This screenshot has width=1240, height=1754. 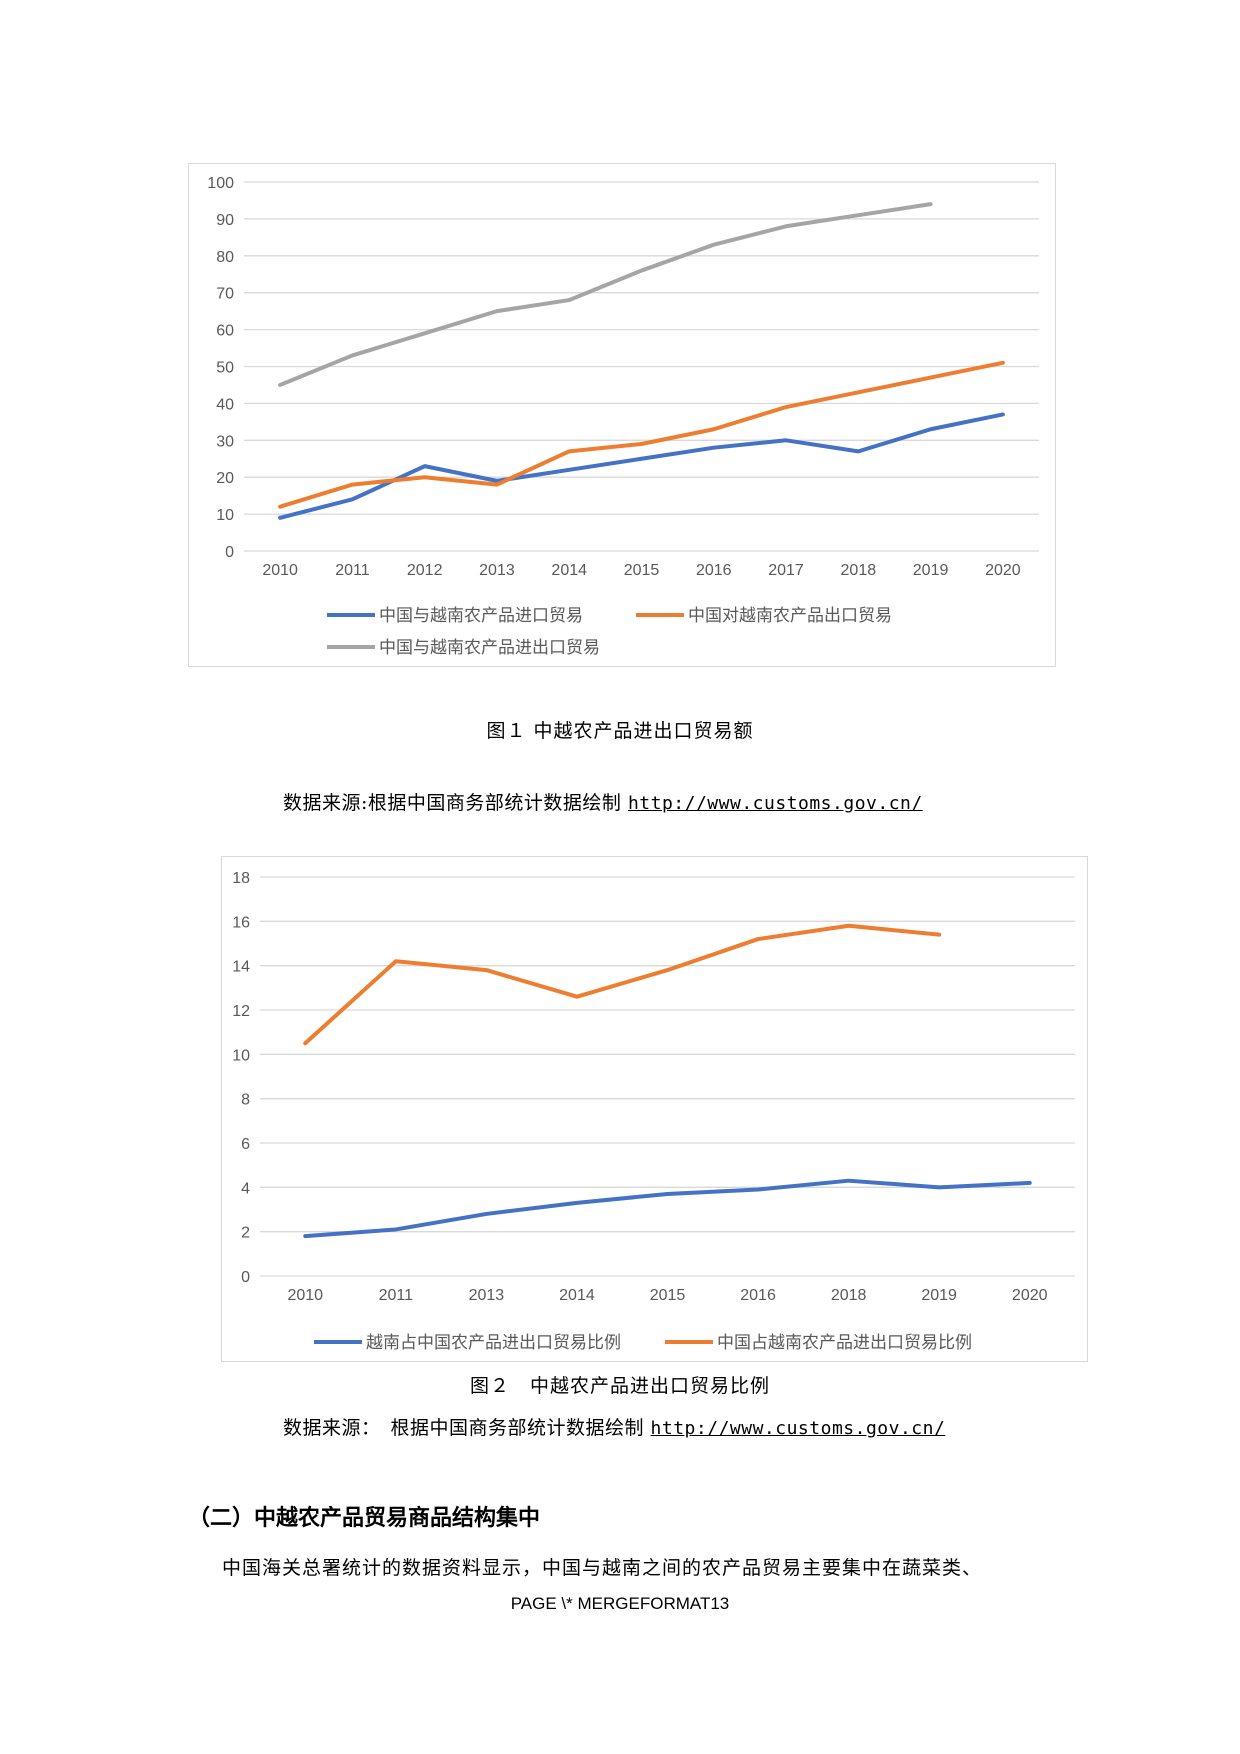 What do you see at coordinates (225, 404) in the screenshot?
I see `chart-1-y-tick-label: 40` at bounding box center [225, 404].